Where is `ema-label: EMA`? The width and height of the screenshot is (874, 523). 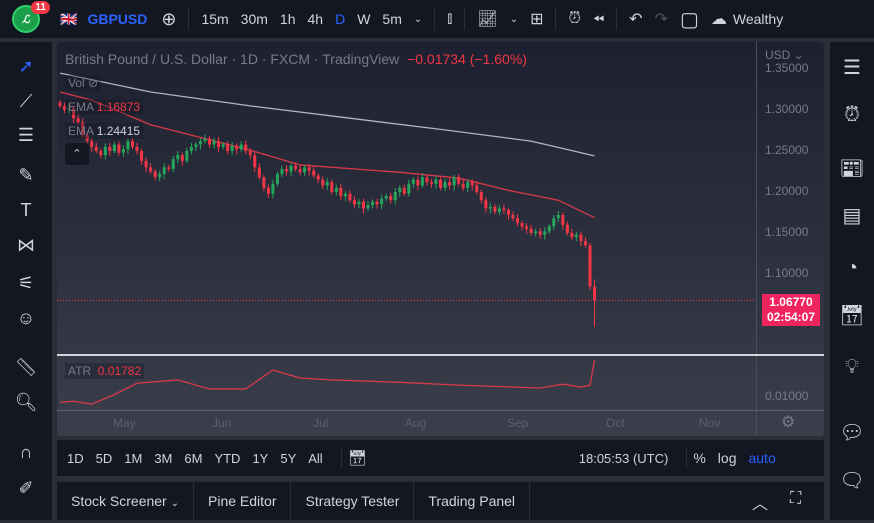 ema-label: EMA is located at coordinates (81, 107).